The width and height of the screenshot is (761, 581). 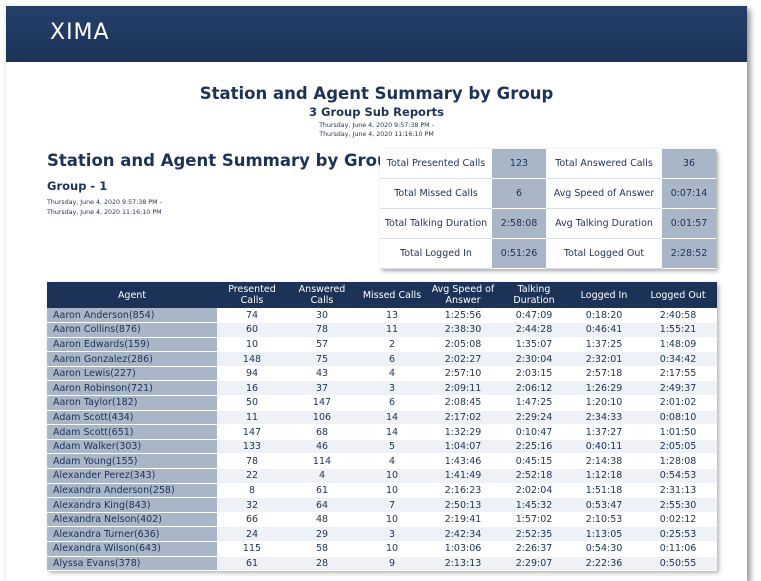 I want to click on summary-label: Total Talking Duration, so click(x=436, y=224).